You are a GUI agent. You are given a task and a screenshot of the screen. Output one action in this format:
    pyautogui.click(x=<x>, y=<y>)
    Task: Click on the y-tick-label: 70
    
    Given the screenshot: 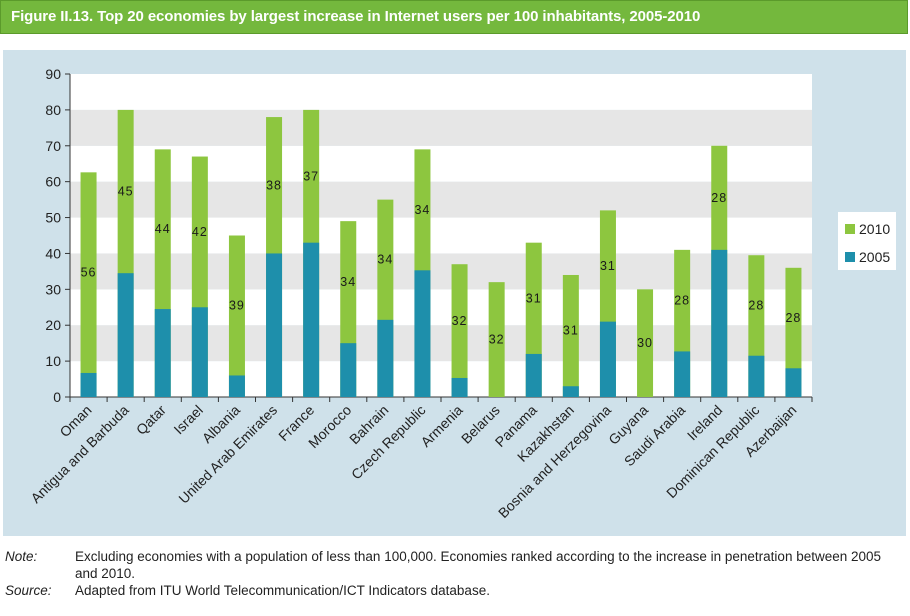 What is the action you would take?
    pyautogui.click(x=53, y=146)
    